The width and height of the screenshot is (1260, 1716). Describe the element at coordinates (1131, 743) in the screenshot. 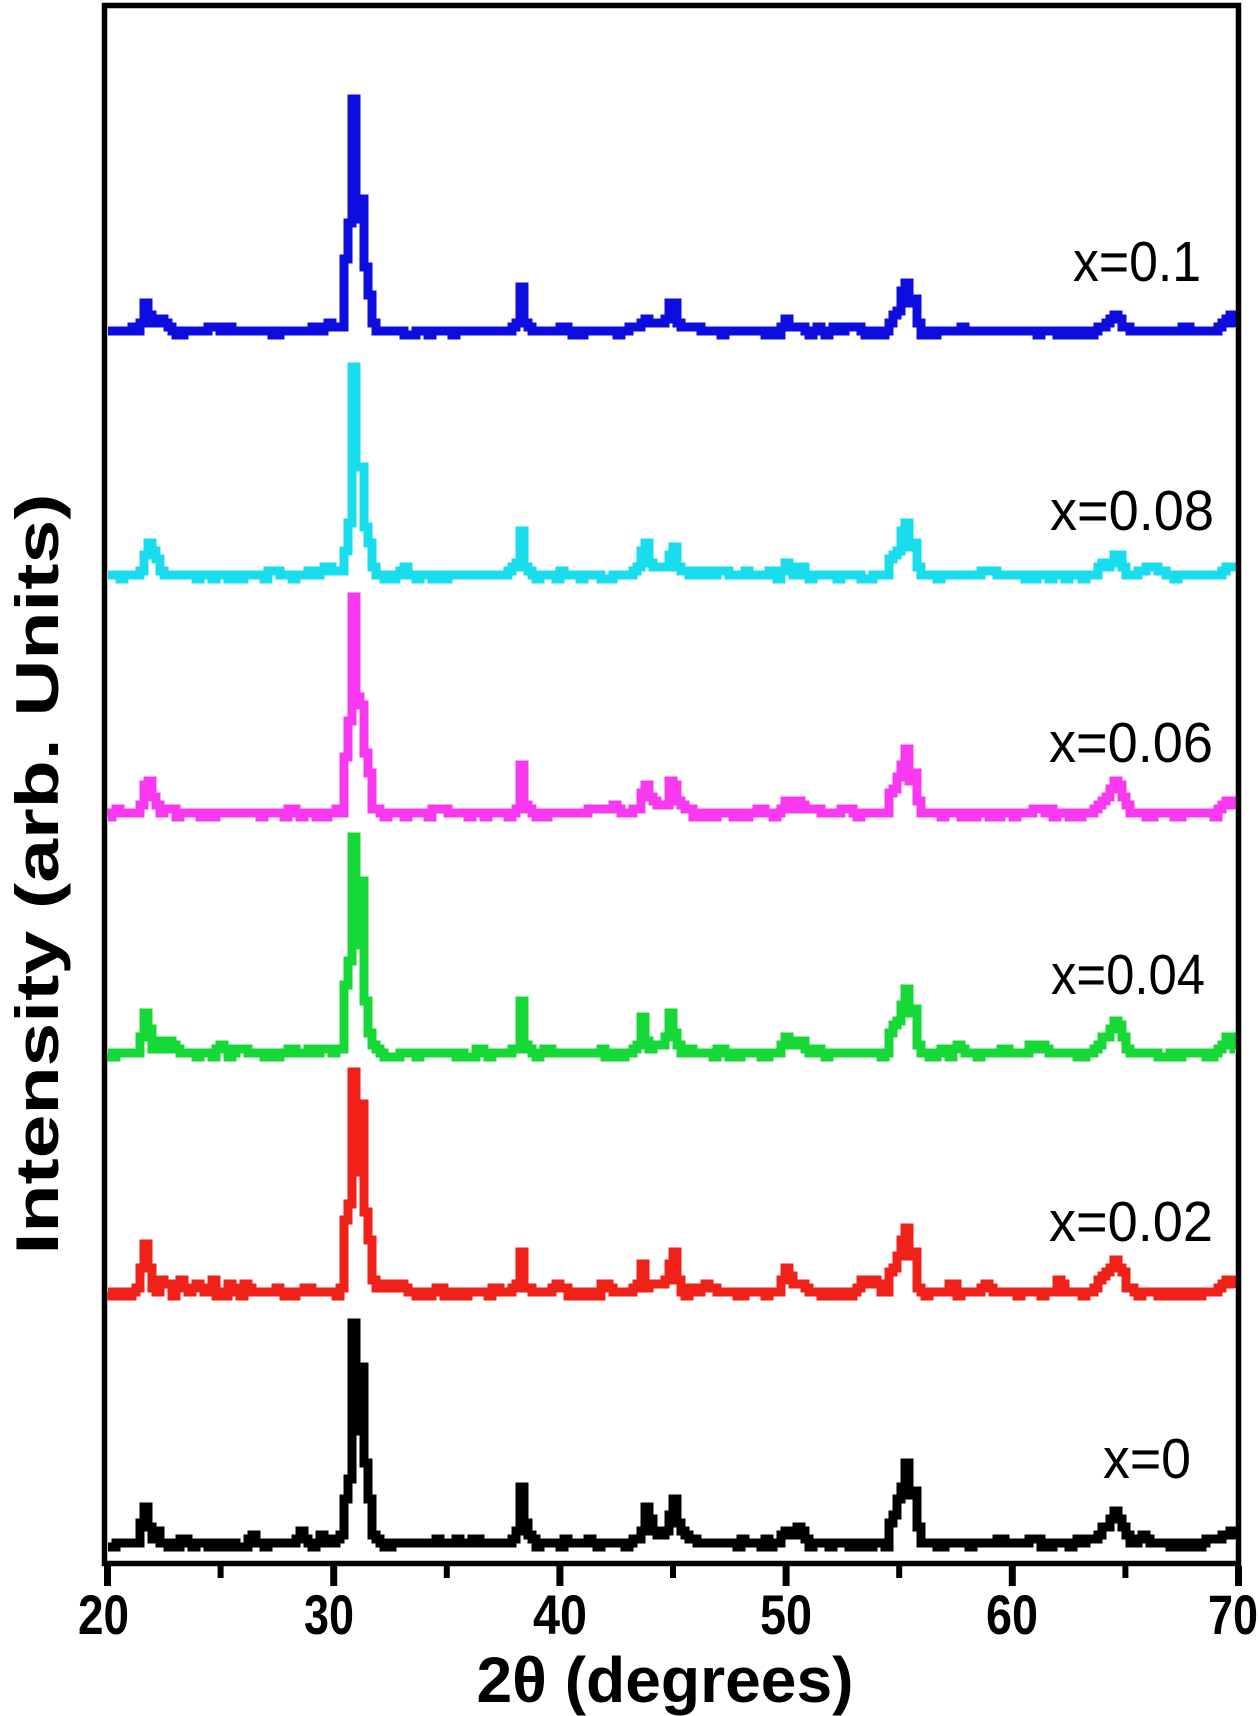

I see `svg-text: x=0.06` at that location.